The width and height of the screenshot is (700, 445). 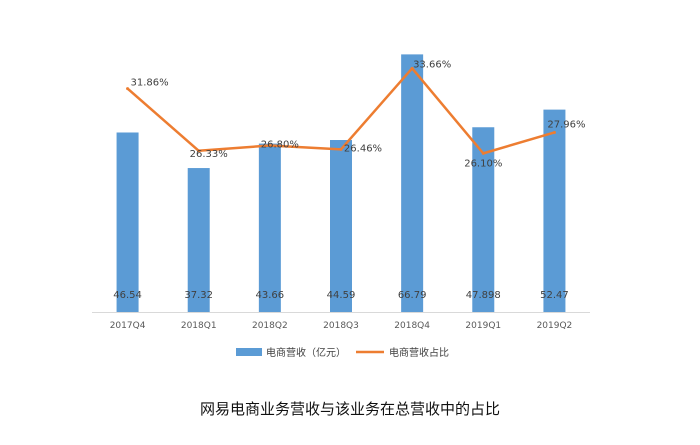 I want to click on ratio-label-2019Q2: 27.96%, so click(x=566, y=124).